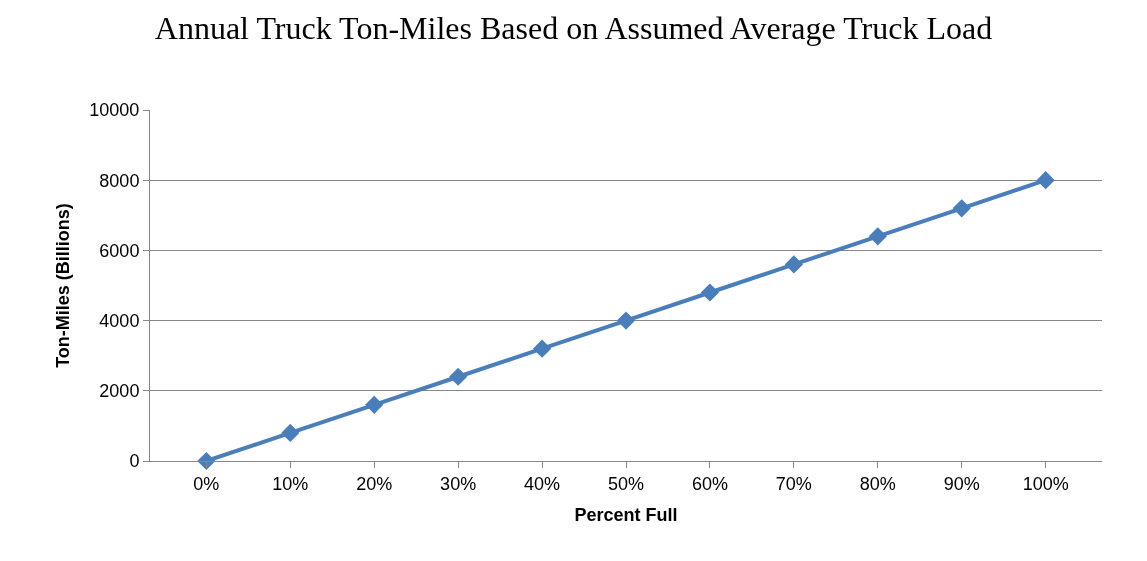 Image resolution: width=1147 pixels, height=561 pixels. What do you see at coordinates (793, 483) in the screenshot?
I see `x-tick-label: 70%` at bounding box center [793, 483].